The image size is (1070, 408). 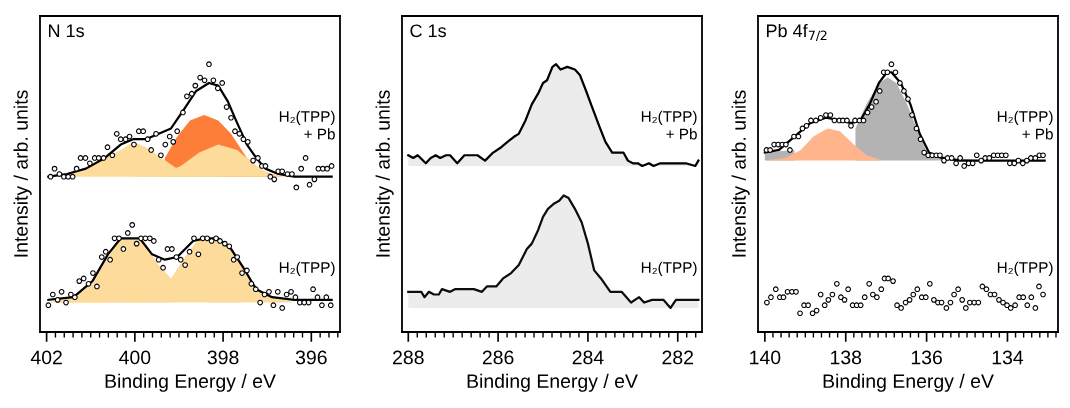 I want to click on x-tick-label: 284, so click(x=588, y=357).